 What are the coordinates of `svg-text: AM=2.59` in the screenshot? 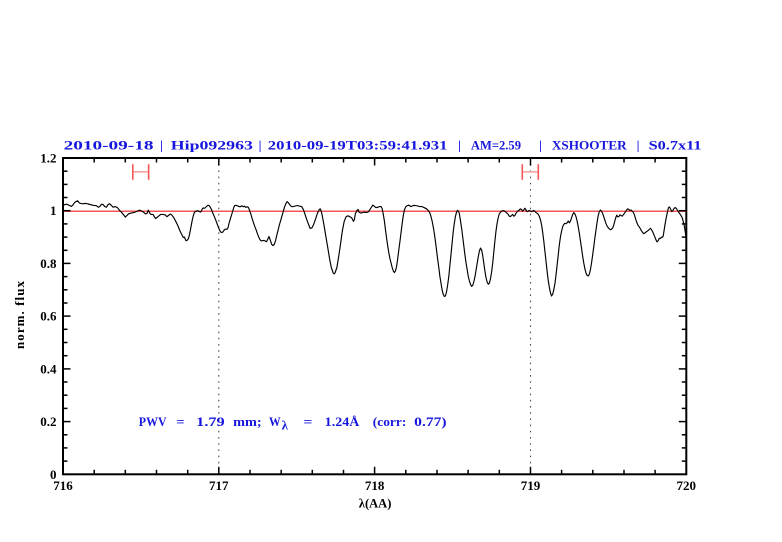 It's located at (496, 144).